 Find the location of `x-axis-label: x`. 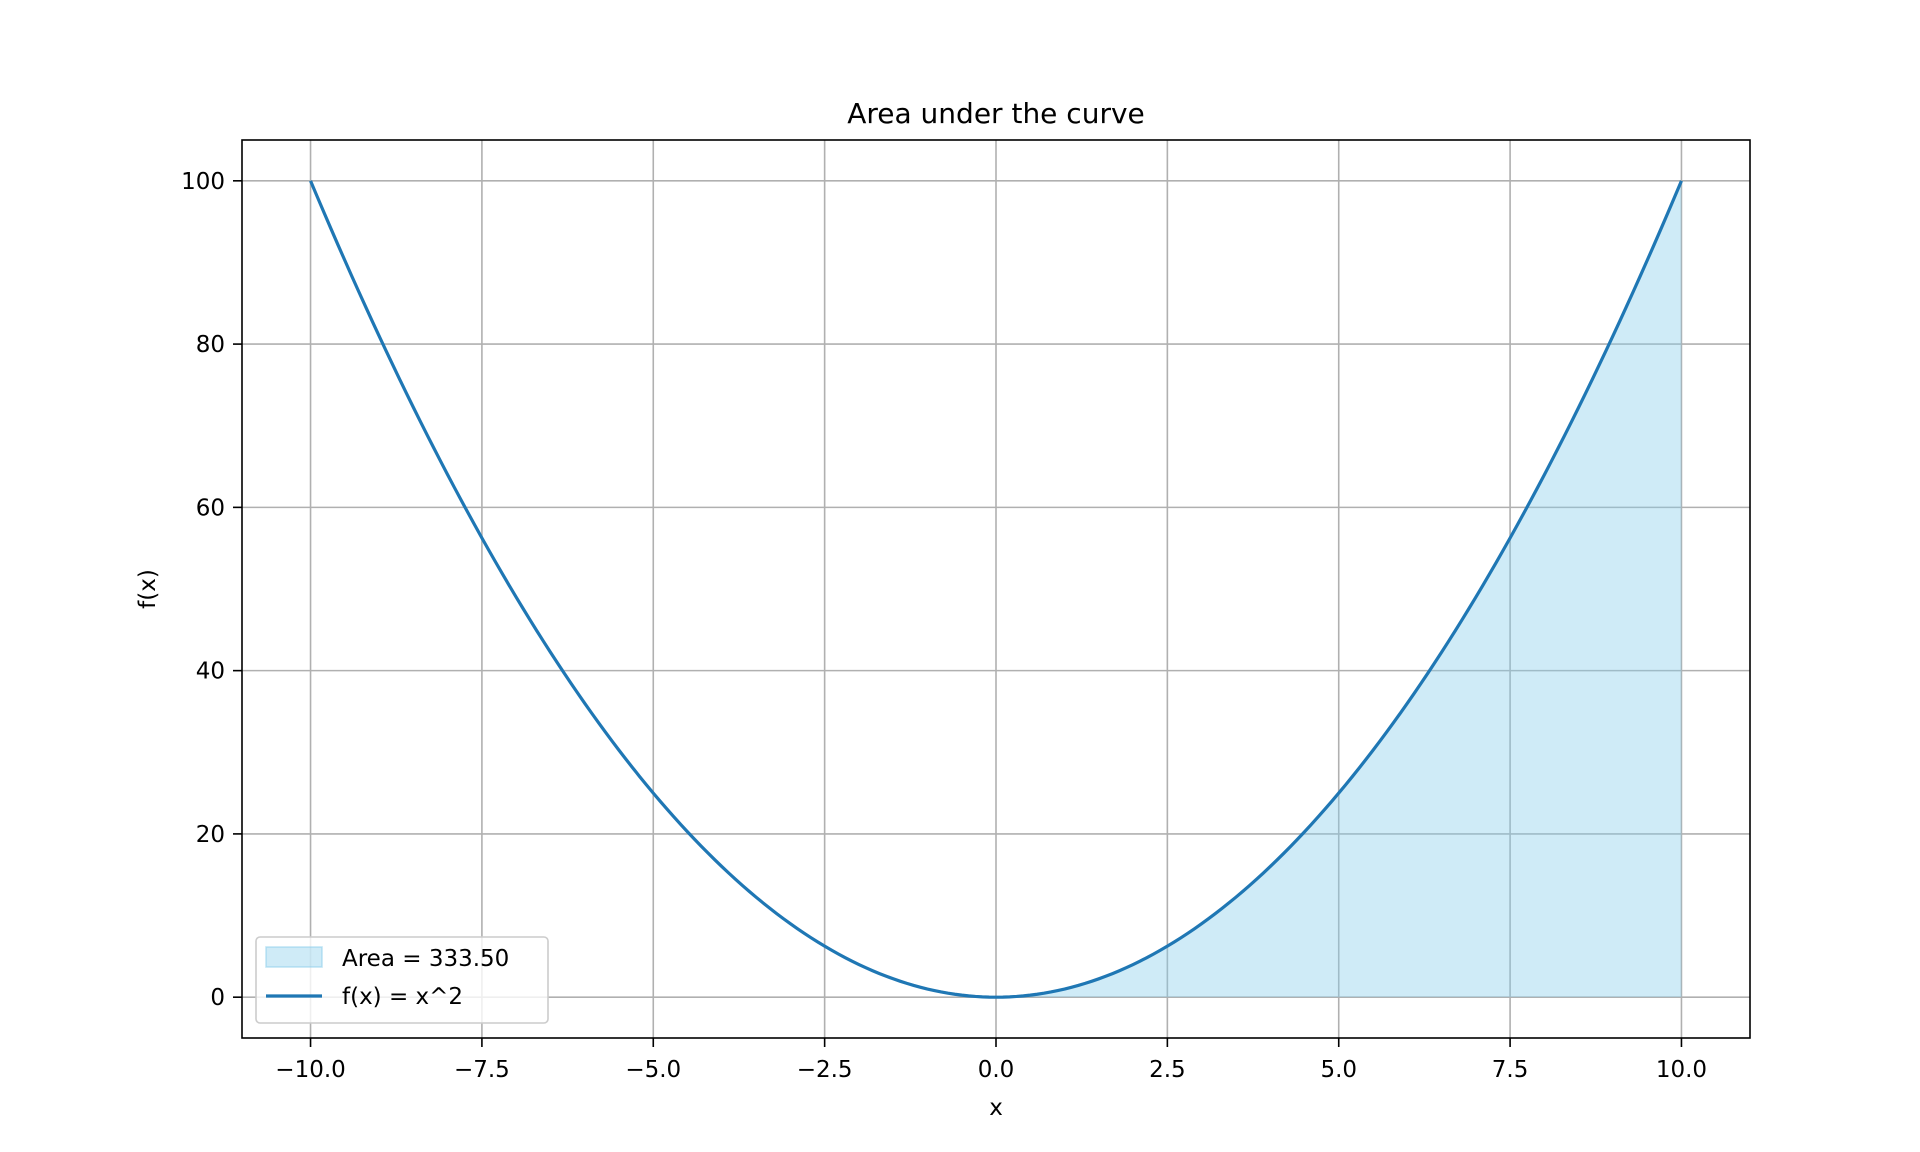

x-axis-label: x is located at coordinates (996, 1108).